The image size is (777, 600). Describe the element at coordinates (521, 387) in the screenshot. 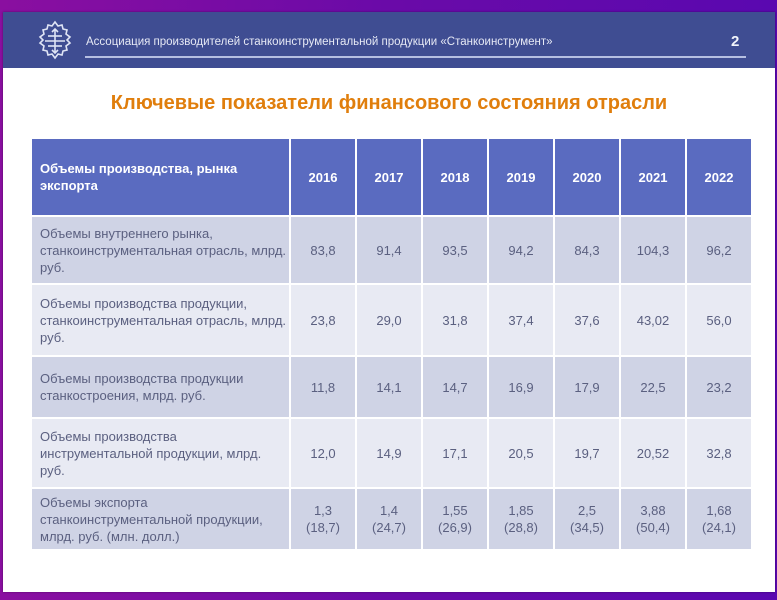

I see `table-cell: 16,9` at that location.